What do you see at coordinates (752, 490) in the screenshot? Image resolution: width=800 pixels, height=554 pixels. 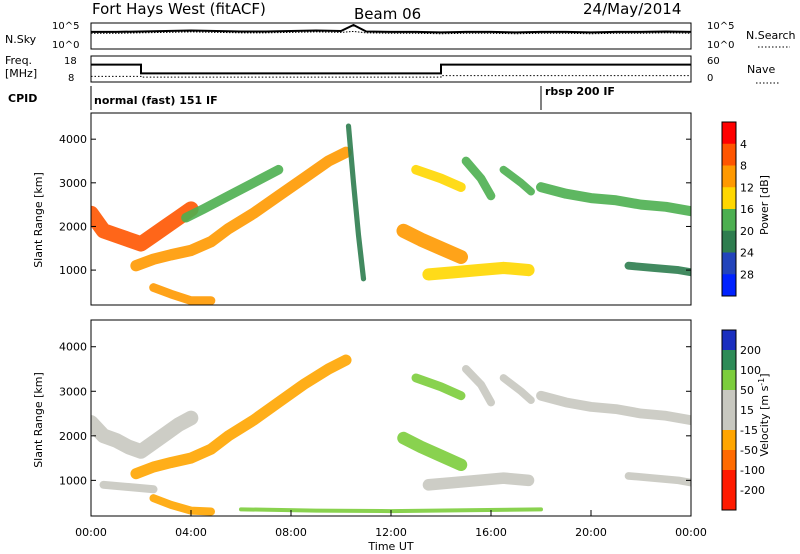 I see `colorbar-tick-label: -200` at bounding box center [752, 490].